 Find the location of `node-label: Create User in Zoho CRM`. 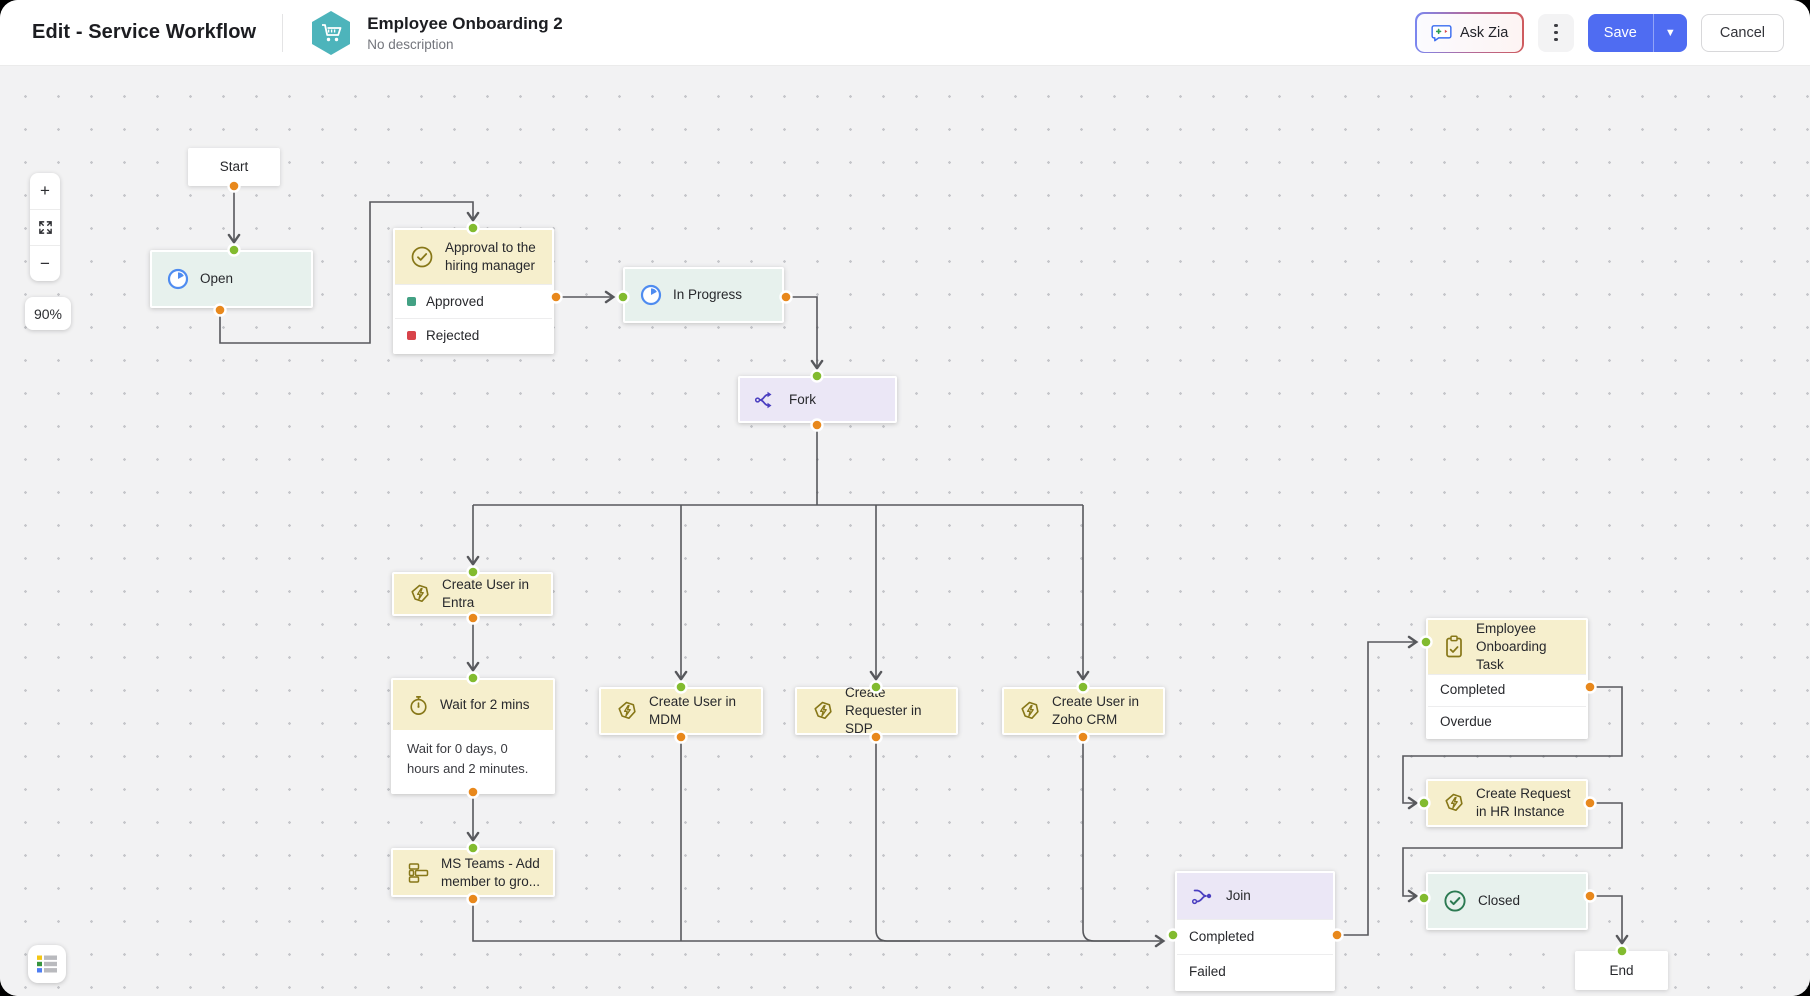

node-label: Create User in Zoho CRM is located at coordinates (1096, 710).